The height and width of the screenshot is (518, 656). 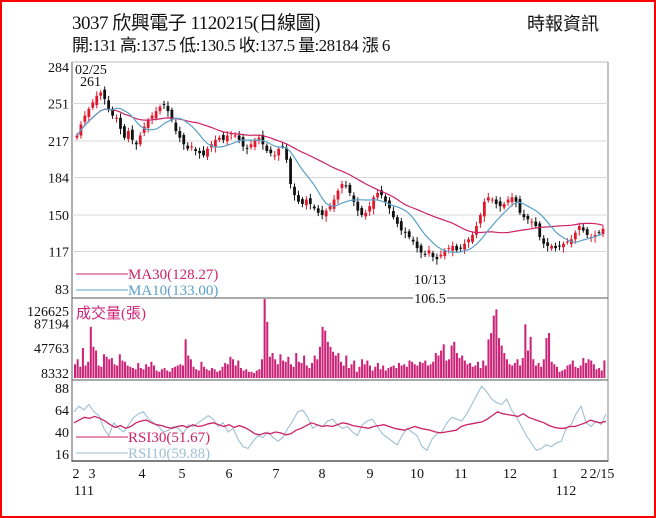 What do you see at coordinates (566, 491) in the screenshot?
I see `year-label: 112` at bounding box center [566, 491].